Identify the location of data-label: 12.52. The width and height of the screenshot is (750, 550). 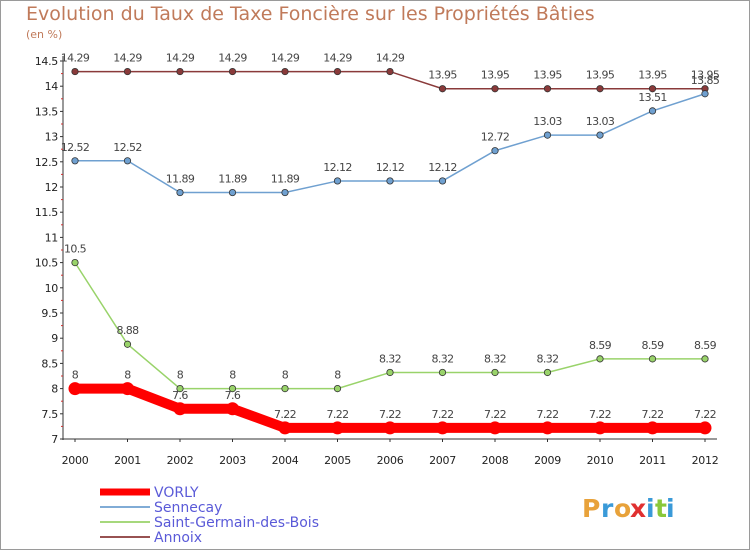
(75, 147).